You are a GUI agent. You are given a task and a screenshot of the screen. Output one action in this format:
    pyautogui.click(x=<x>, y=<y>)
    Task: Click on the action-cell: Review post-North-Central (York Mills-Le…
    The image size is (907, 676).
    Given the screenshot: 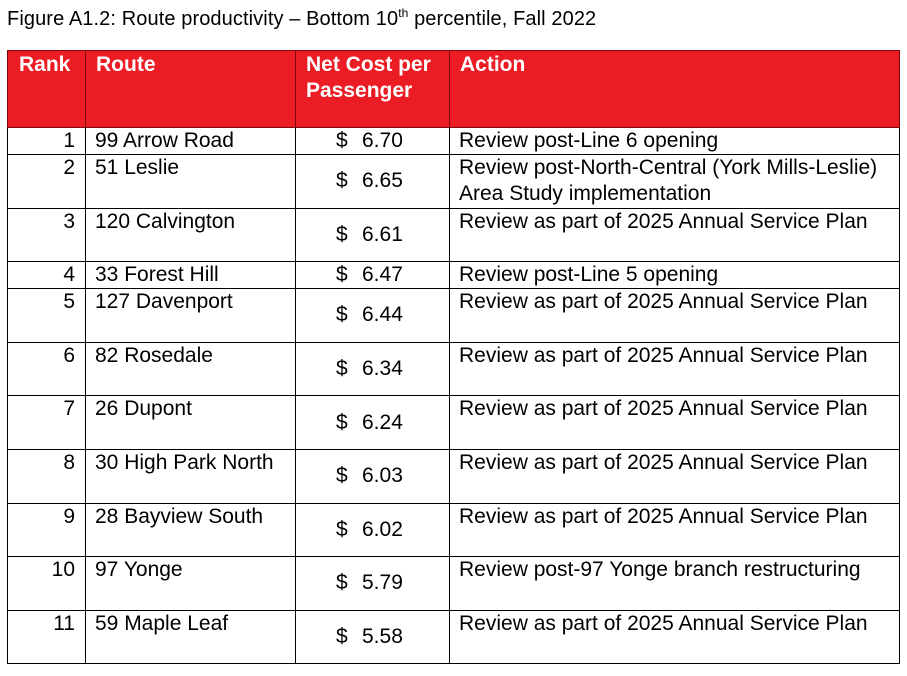 What is the action you would take?
    pyautogui.click(x=674, y=181)
    